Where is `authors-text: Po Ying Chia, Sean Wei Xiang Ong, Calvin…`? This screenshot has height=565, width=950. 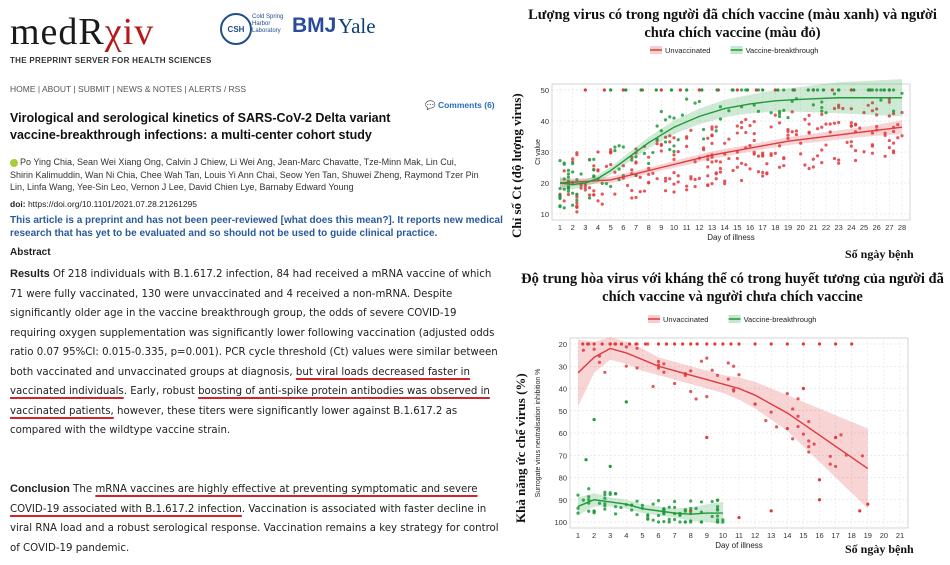 authors-text: Po Ying Chia, Sean Wei Xiang Ong, Calvin… is located at coordinates (244, 174).